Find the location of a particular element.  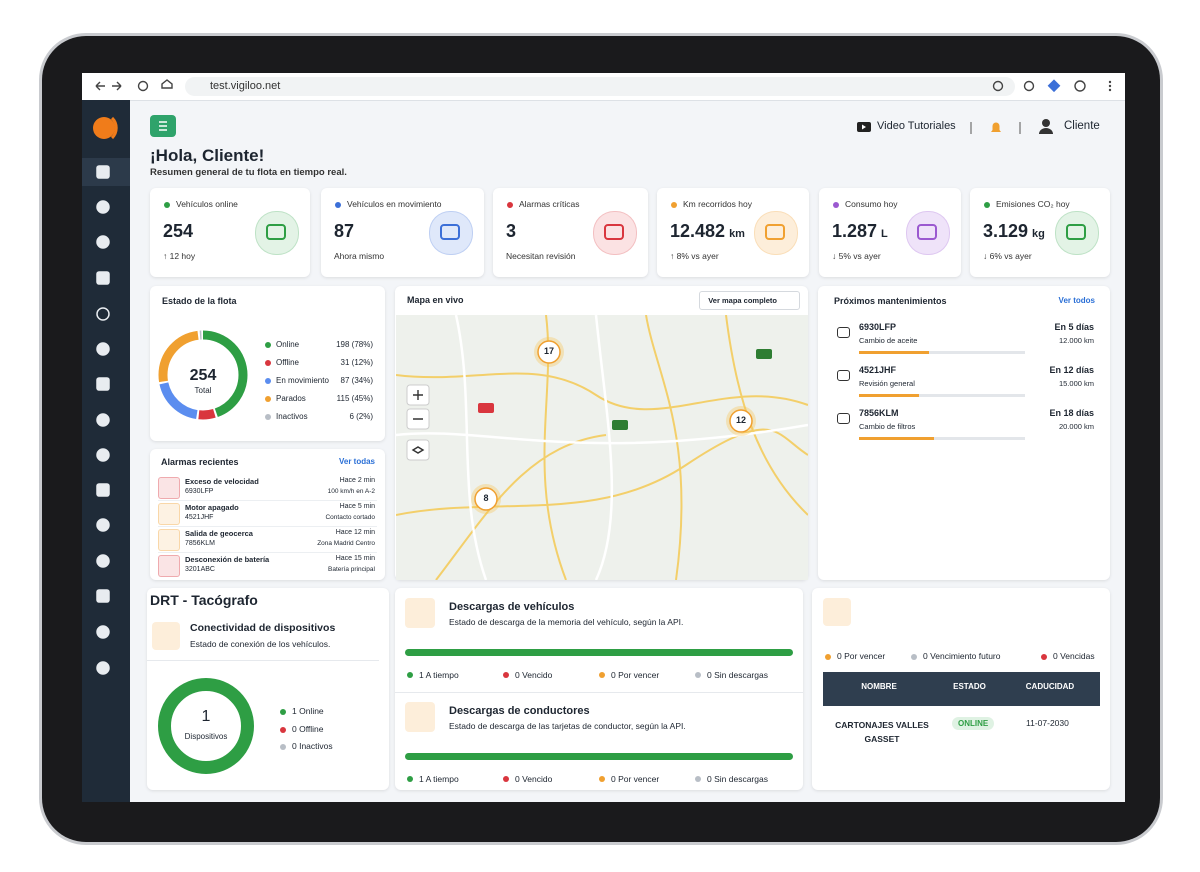

logo is located at coordinates (104, 128).